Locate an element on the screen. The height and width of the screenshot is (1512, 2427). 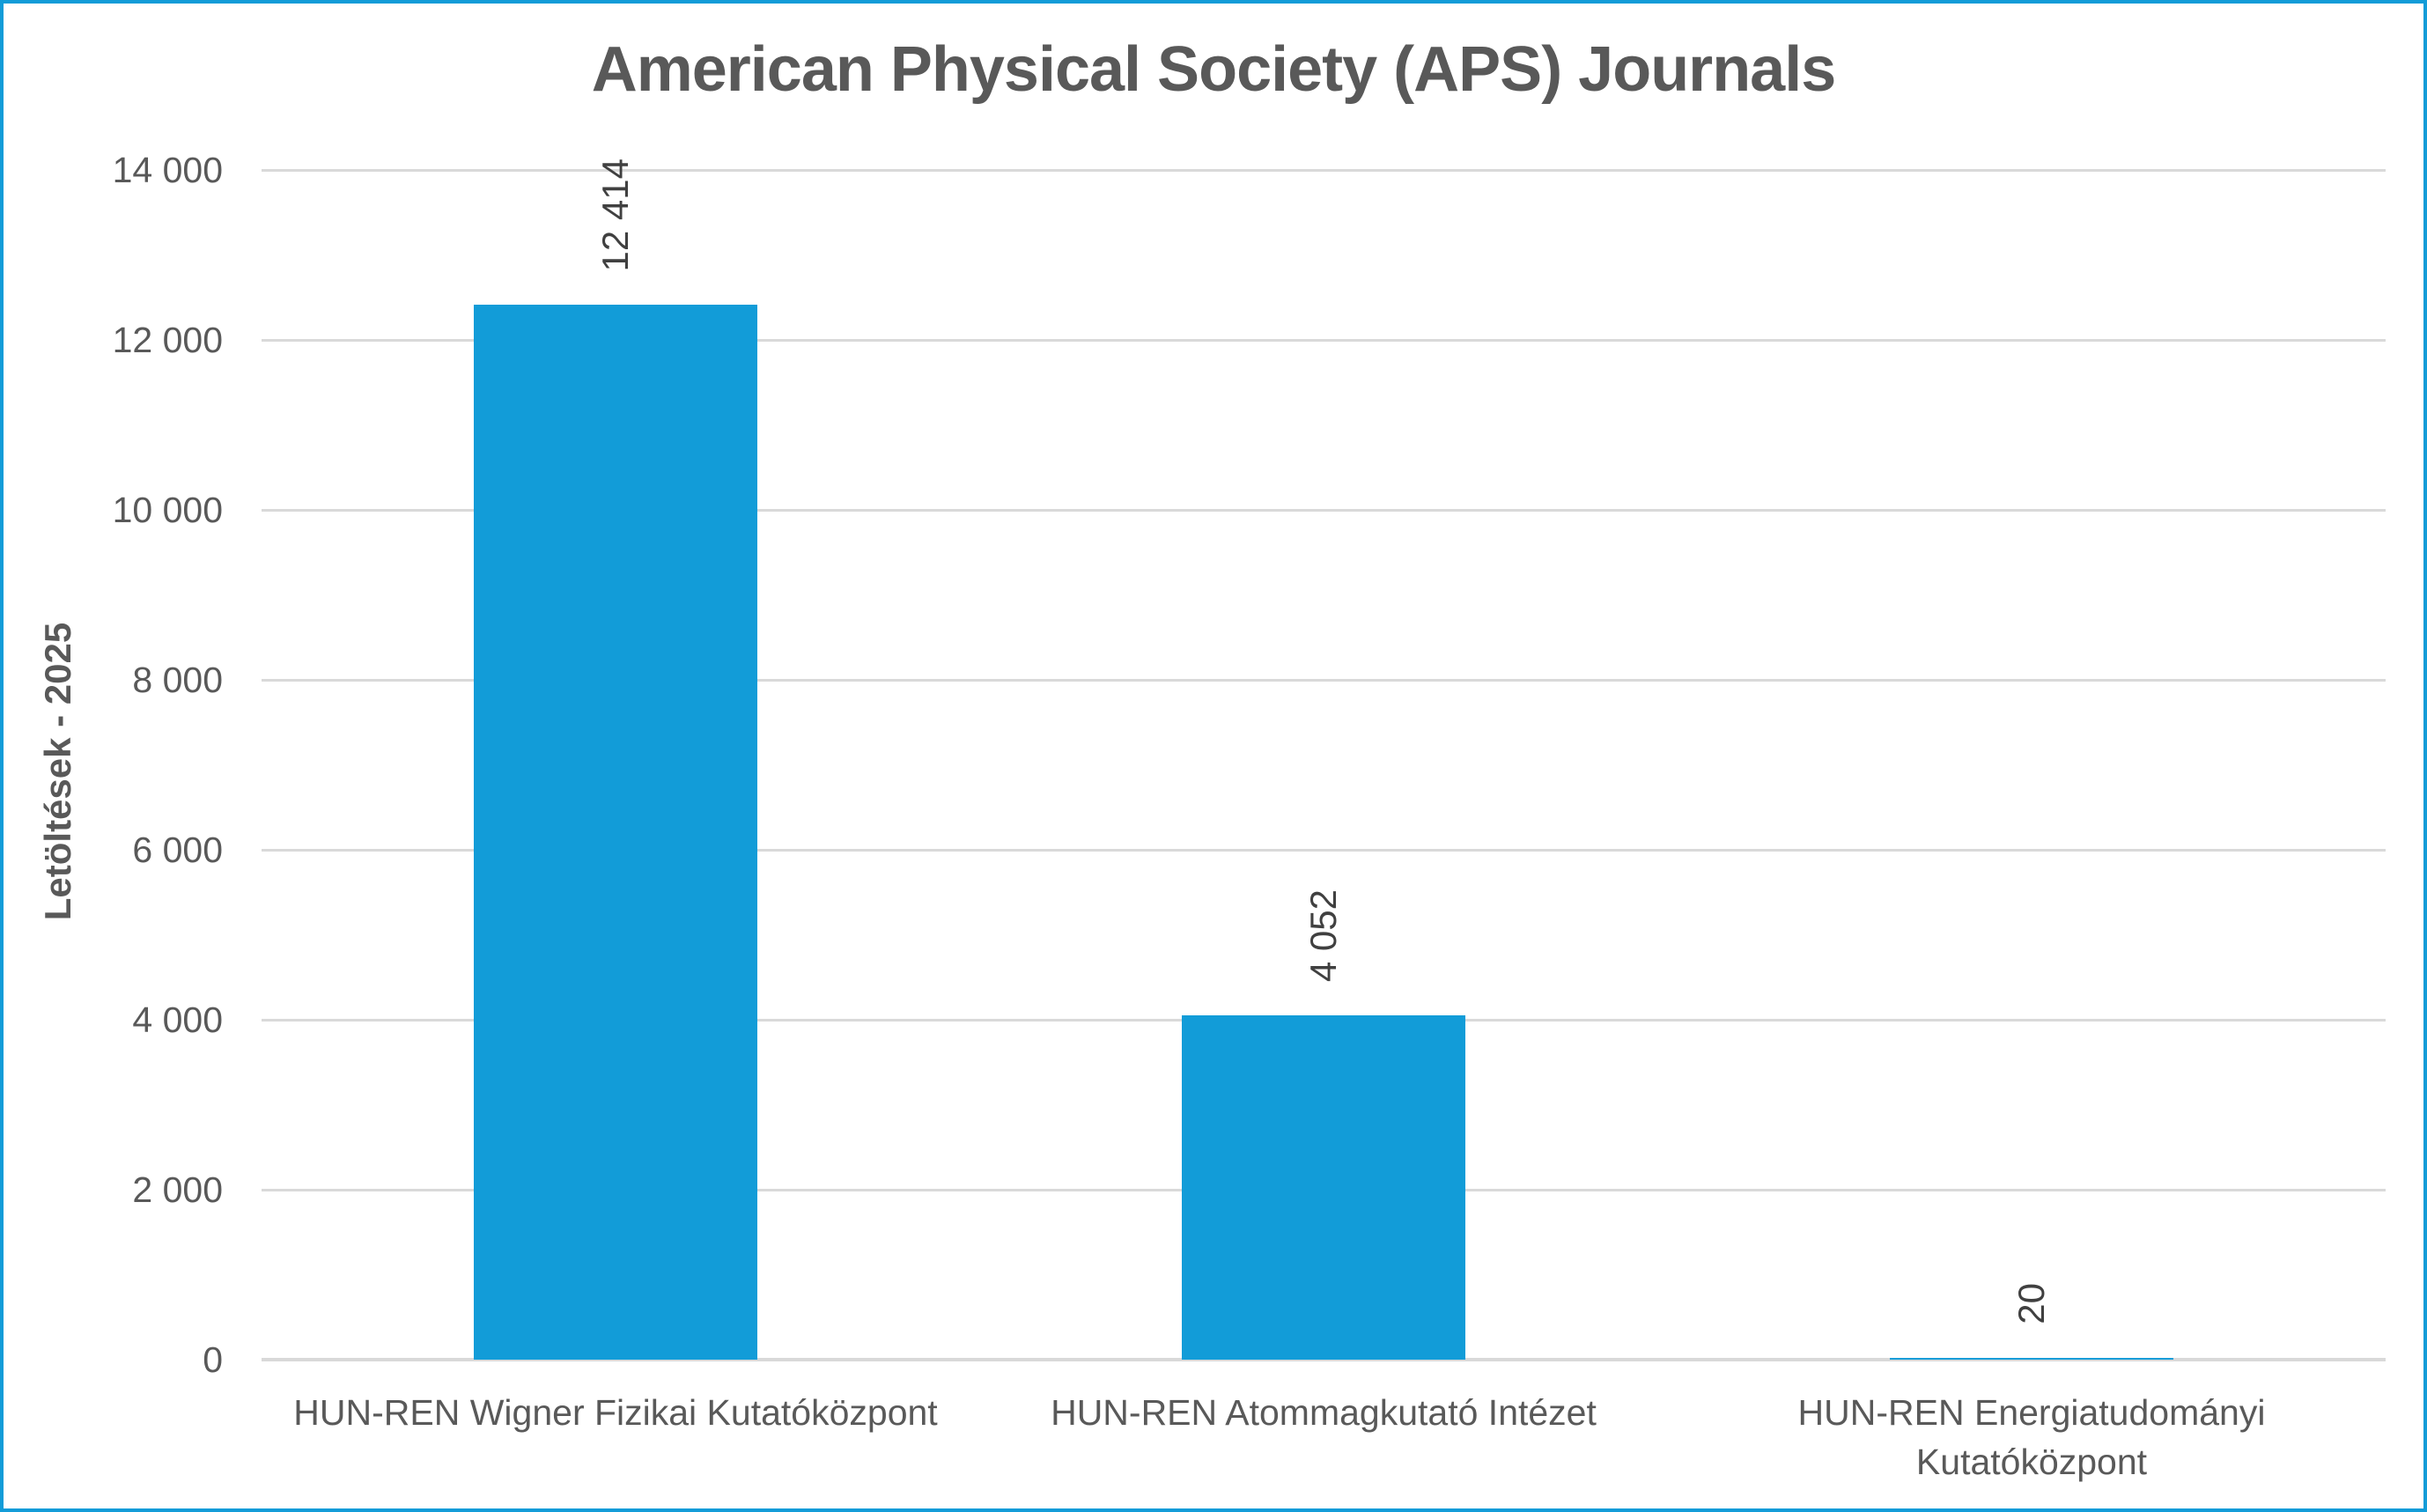
chart-title: American Physical Society (APS) Journals is located at coordinates (1214, 70).